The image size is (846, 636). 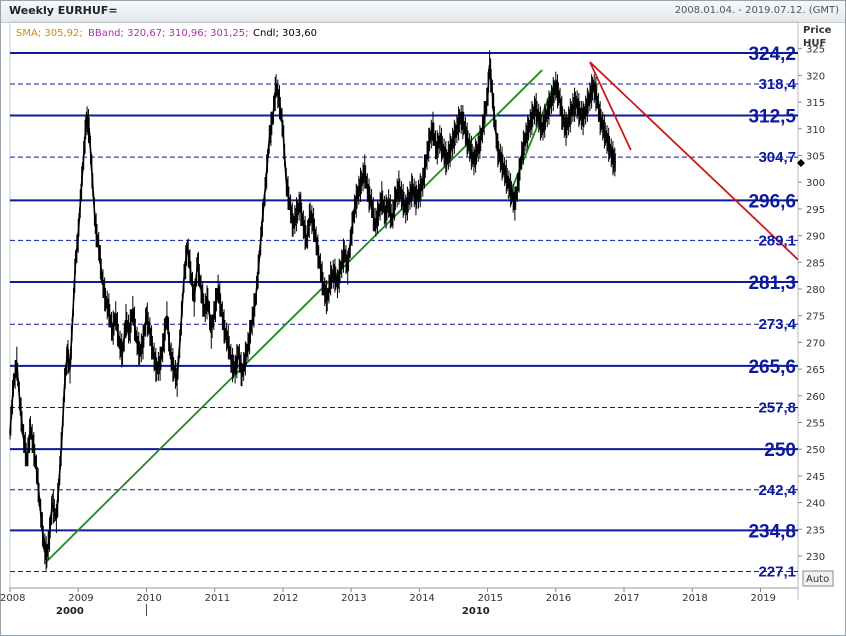 What do you see at coordinates (817, 30) in the screenshot?
I see `y-axis-title-price: Price` at bounding box center [817, 30].